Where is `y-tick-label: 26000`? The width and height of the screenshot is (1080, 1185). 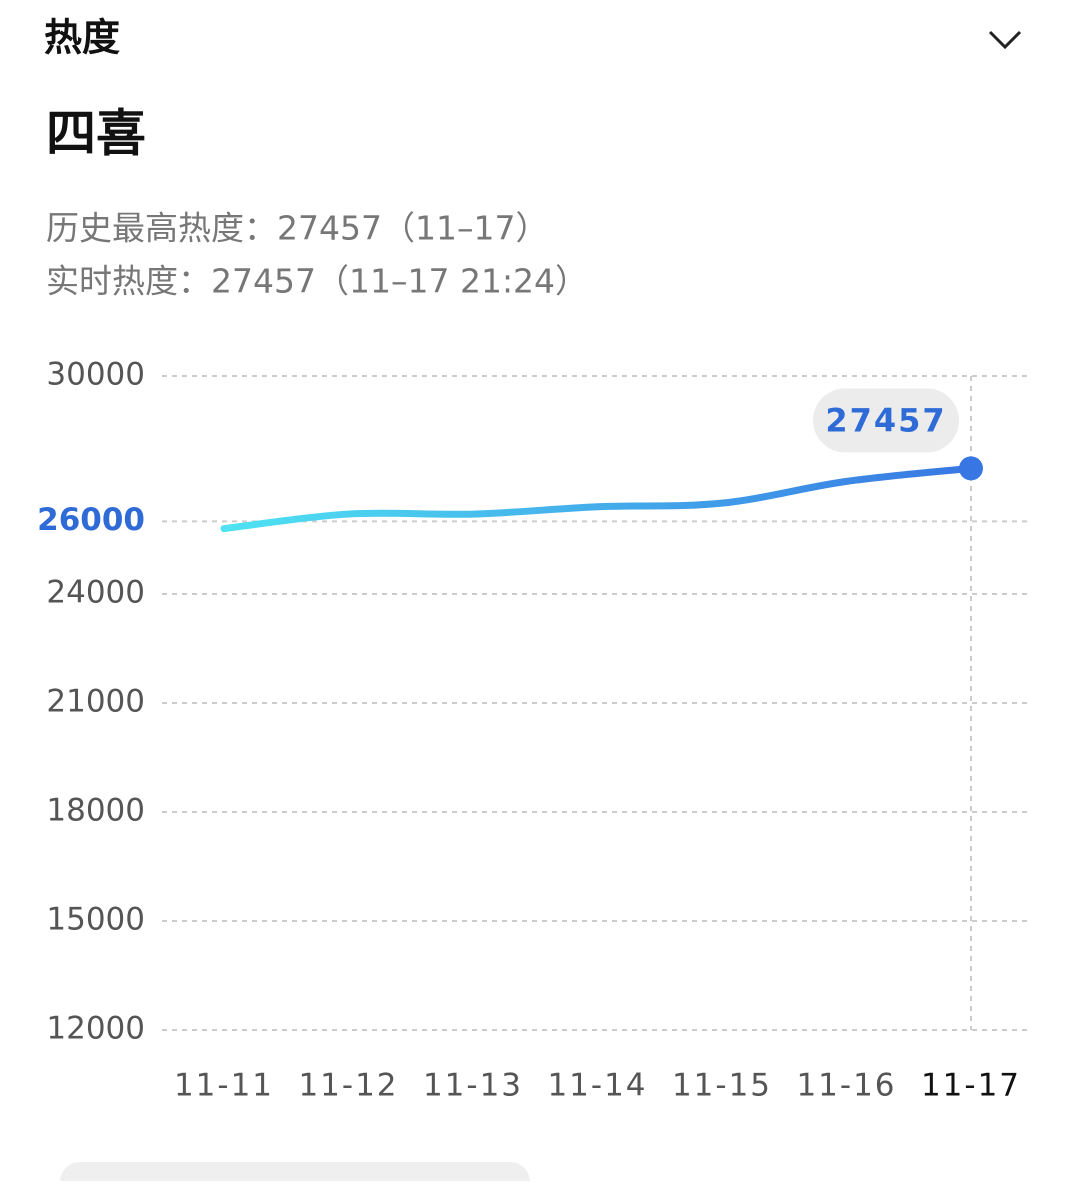
y-tick-label: 26000 is located at coordinates (91, 520).